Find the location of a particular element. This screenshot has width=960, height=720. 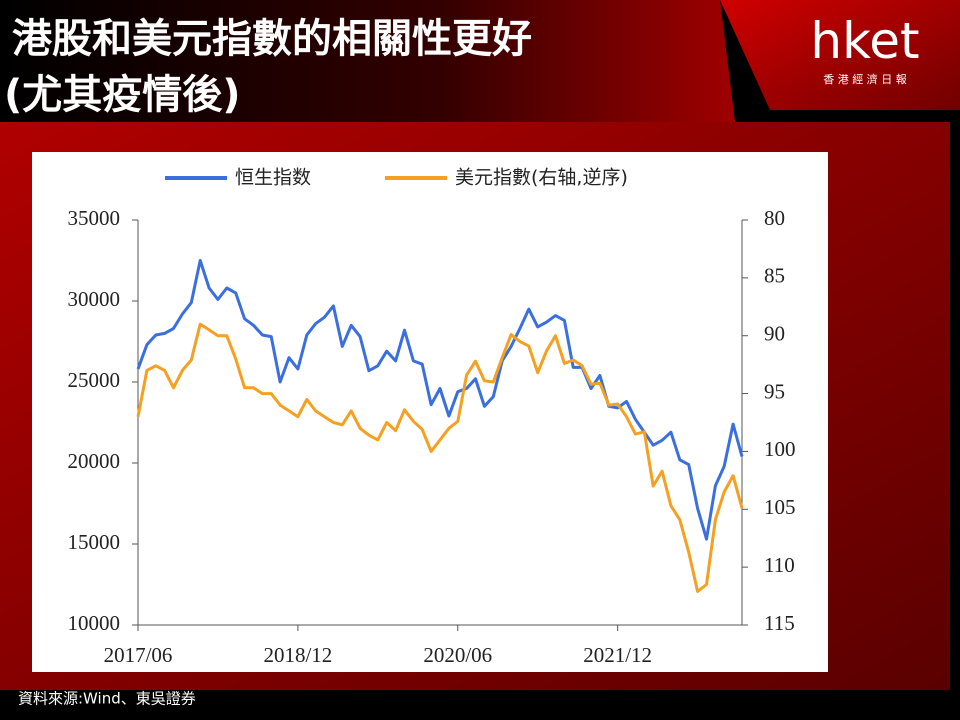

y-tick-label: 10000 is located at coordinates (94, 623).